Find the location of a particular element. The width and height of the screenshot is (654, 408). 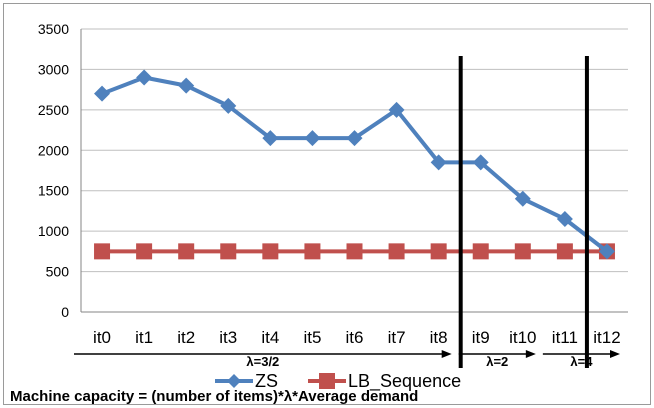

x-tick-label: it6 is located at coordinates (355, 337).